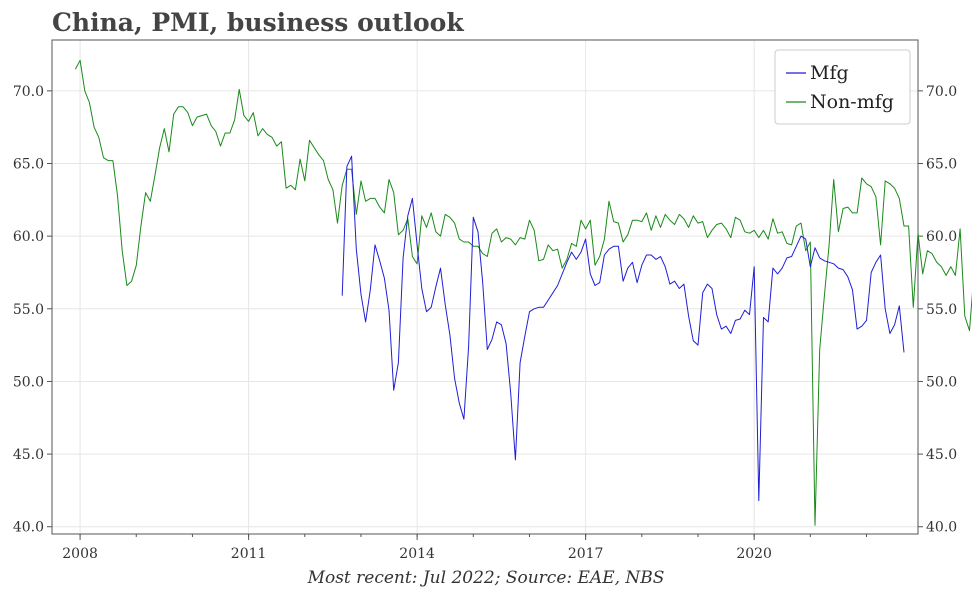 This screenshot has width=972, height=589. What do you see at coordinates (28, 455) in the screenshot?
I see `y-tick-label-left: 45.0` at bounding box center [28, 455].